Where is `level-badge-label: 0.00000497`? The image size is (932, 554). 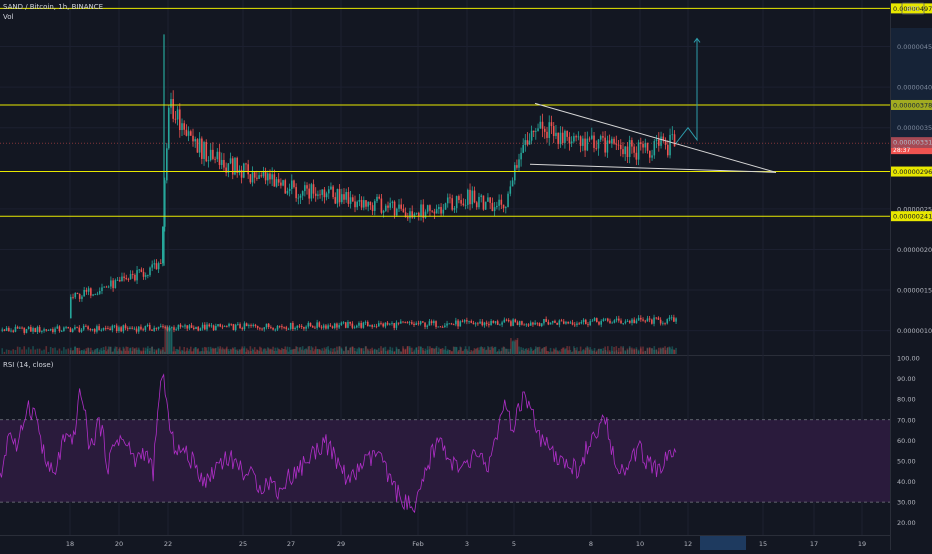 level-badge-label: 0.00000497 is located at coordinates (912, 9).